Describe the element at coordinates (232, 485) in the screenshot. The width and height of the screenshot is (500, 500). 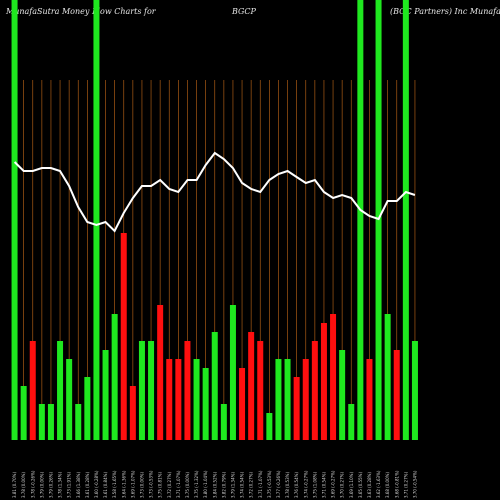
I see `x-tick-label: 3.79 (1.34%)` at that location.